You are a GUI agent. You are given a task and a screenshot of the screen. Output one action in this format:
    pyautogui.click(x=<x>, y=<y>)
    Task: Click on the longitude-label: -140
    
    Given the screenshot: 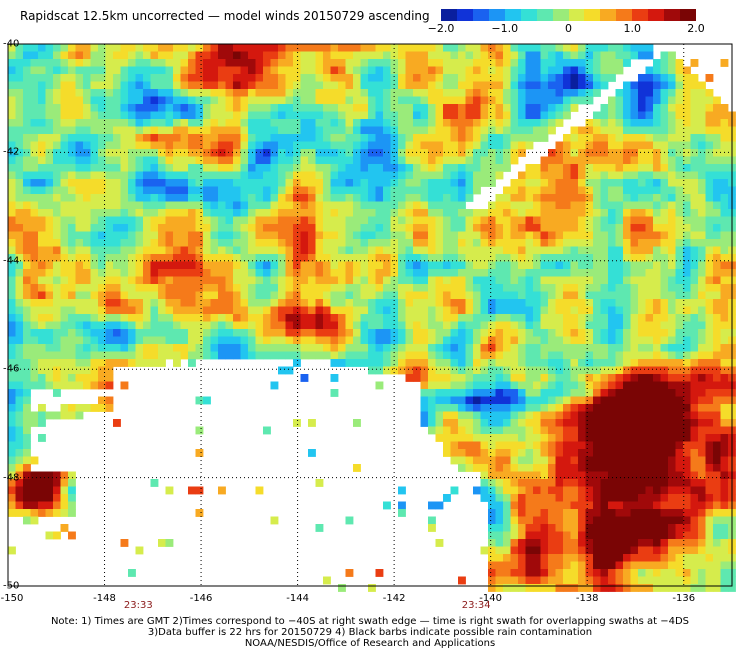 What is the action you would take?
    pyautogui.click(x=491, y=598)
    